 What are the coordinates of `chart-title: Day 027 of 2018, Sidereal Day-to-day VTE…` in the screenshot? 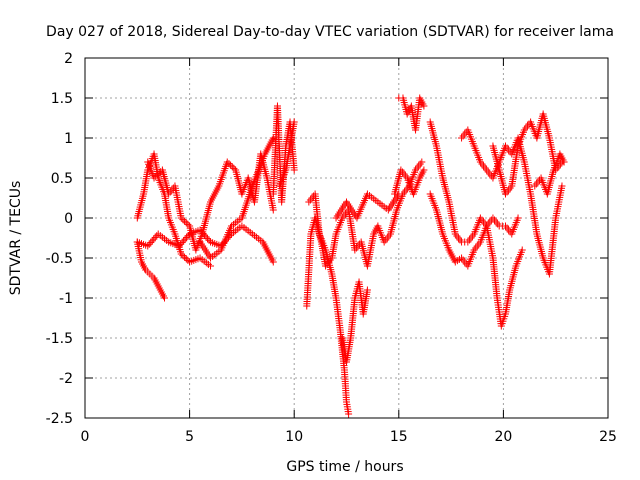 It's located at (330, 32).